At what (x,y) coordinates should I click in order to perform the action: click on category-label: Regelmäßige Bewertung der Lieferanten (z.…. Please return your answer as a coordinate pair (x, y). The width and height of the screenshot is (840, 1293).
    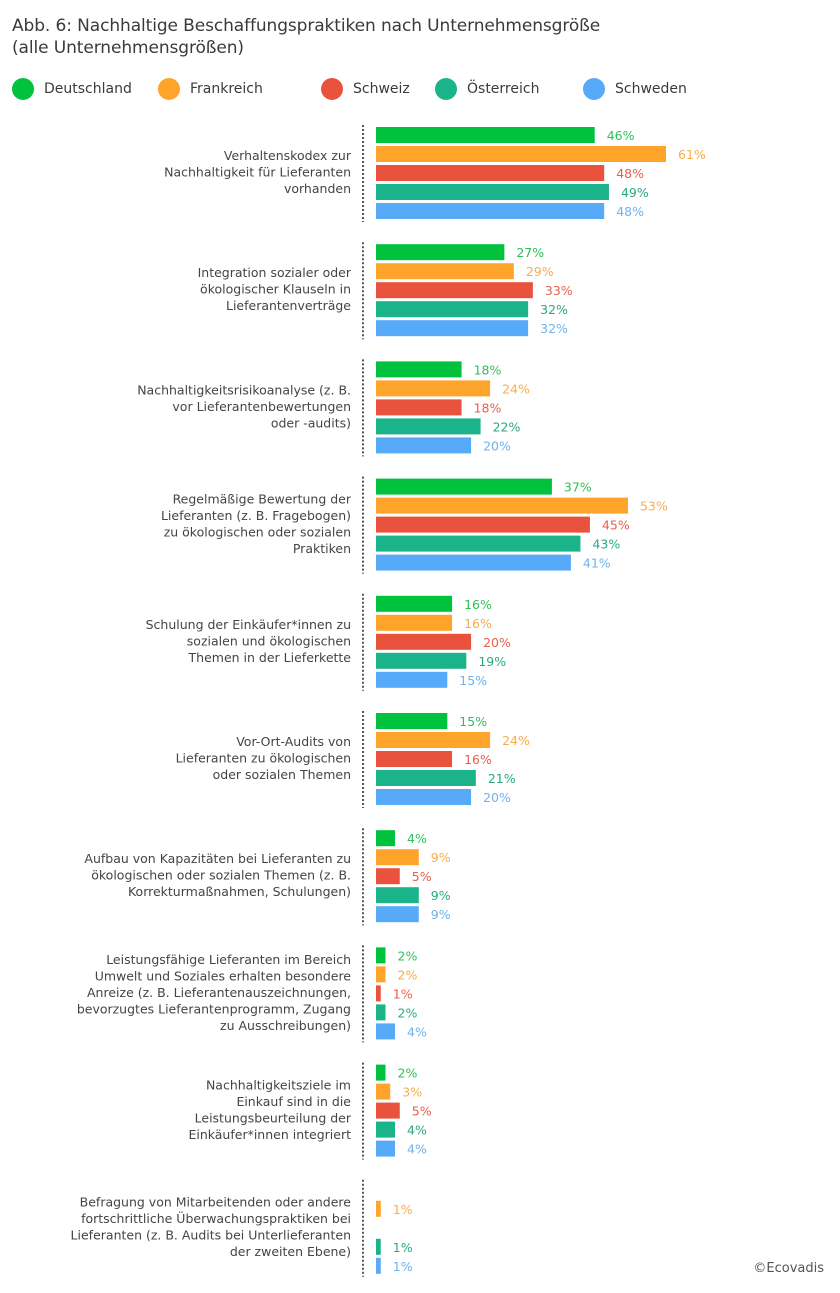
    Looking at the image, I should click on (256, 523).